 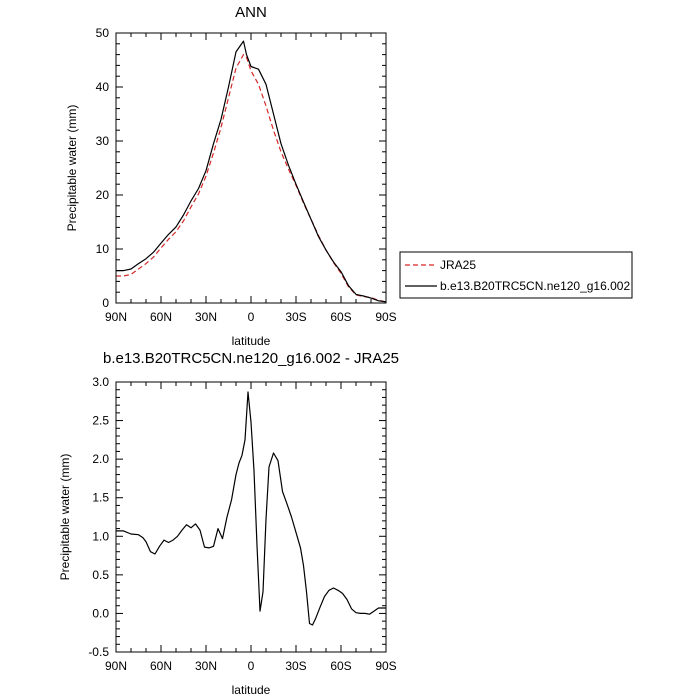 What do you see at coordinates (103, 141) in the screenshot?
I see `top-chart-ytick-label: 30` at bounding box center [103, 141].